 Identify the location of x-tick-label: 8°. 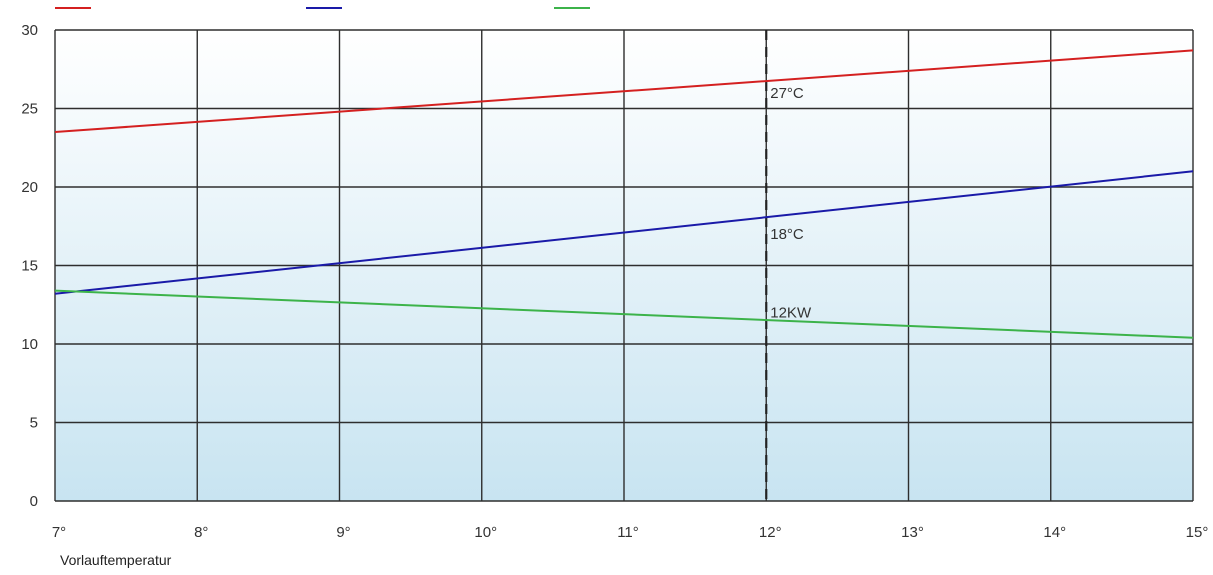
(201, 532).